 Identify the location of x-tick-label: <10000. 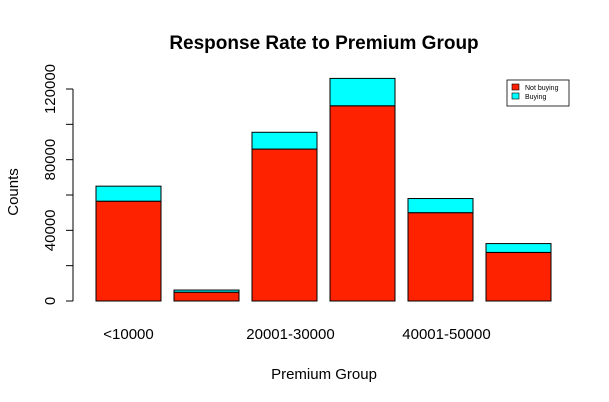
(128, 334).